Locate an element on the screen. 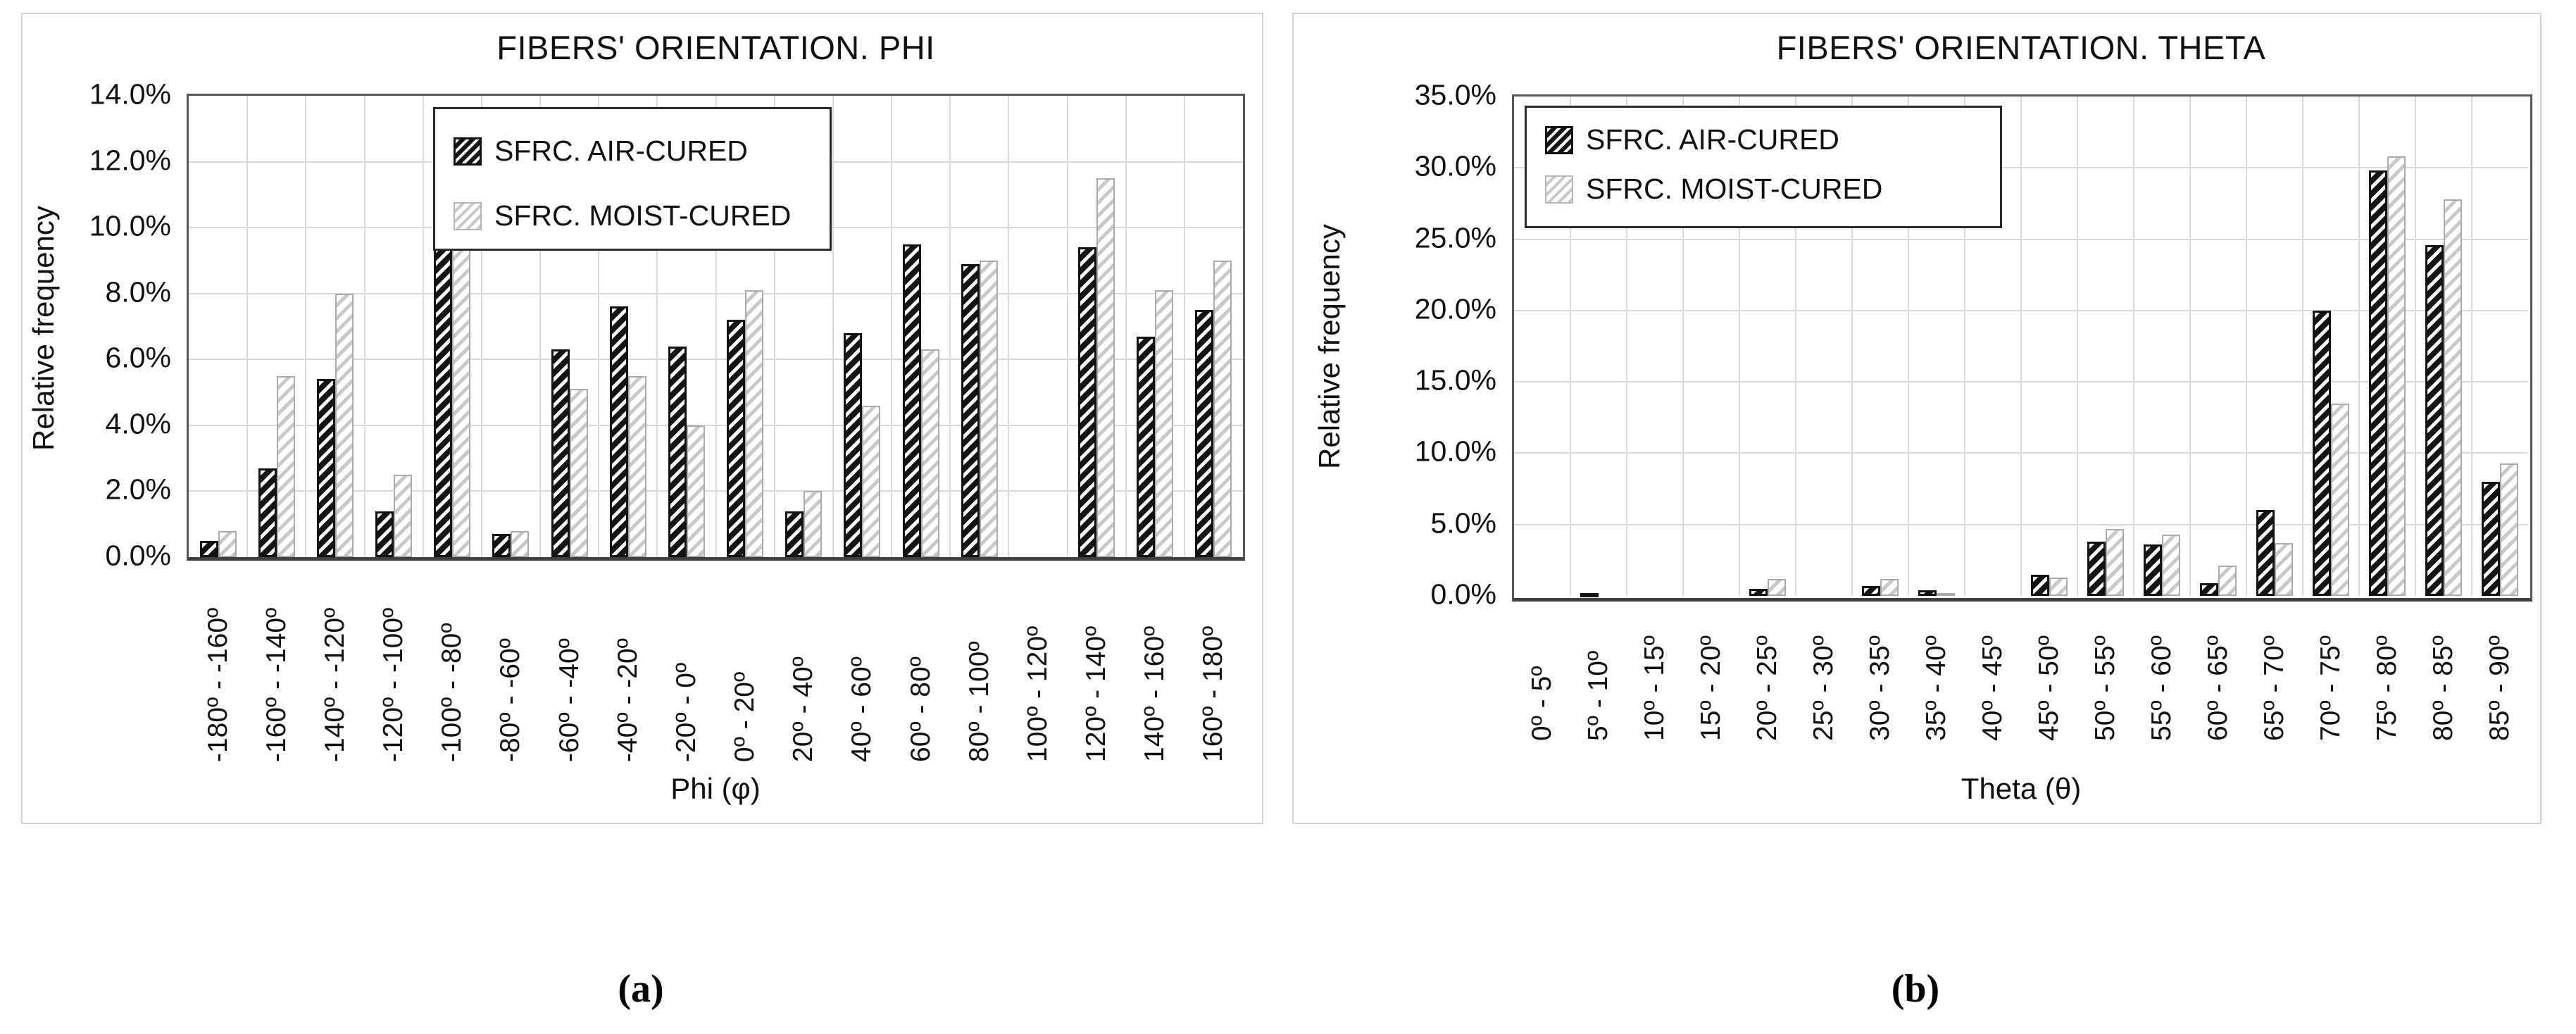 Image resolution: width=2576 pixels, height=1034 pixels. x-category-label: -180º - -160º is located at coordinates (217, 684).